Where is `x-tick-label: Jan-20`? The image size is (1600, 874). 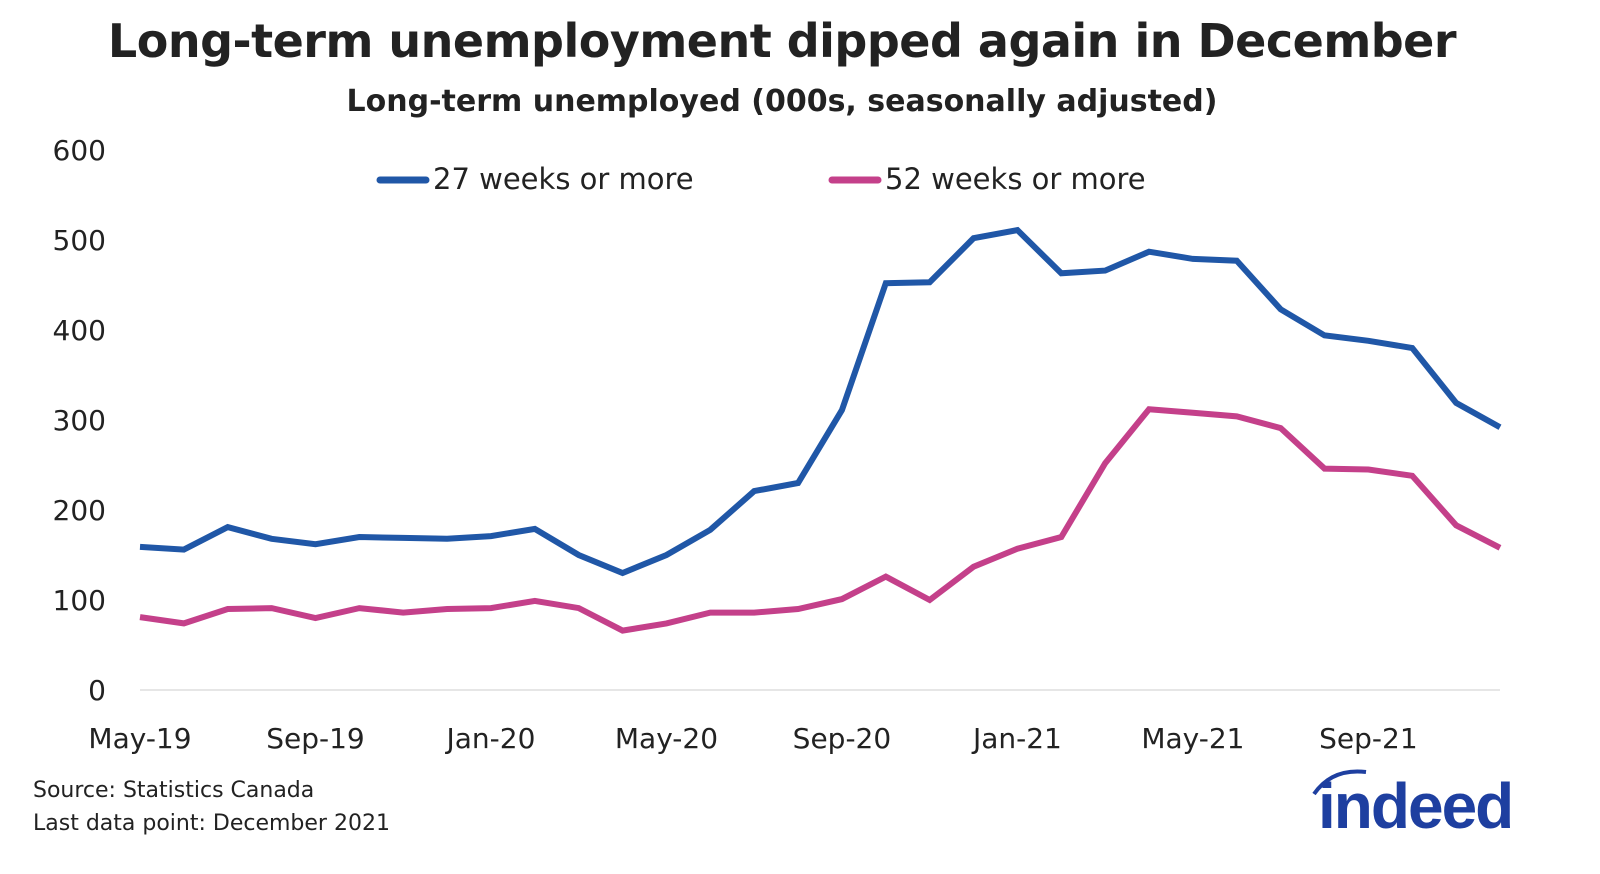 x-tick-label: Jan-20 is located at coordinates (490, 738).